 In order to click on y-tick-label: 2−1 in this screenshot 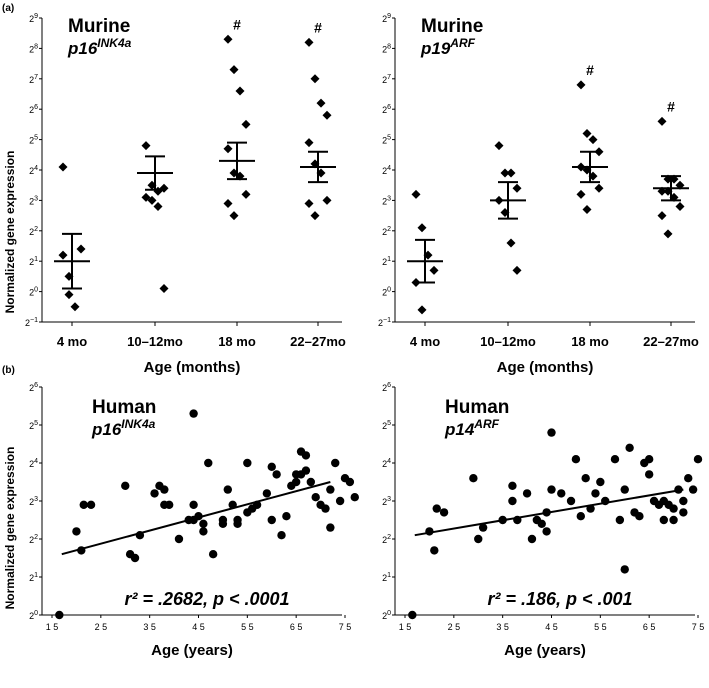, I will do `click(31, 322)`.